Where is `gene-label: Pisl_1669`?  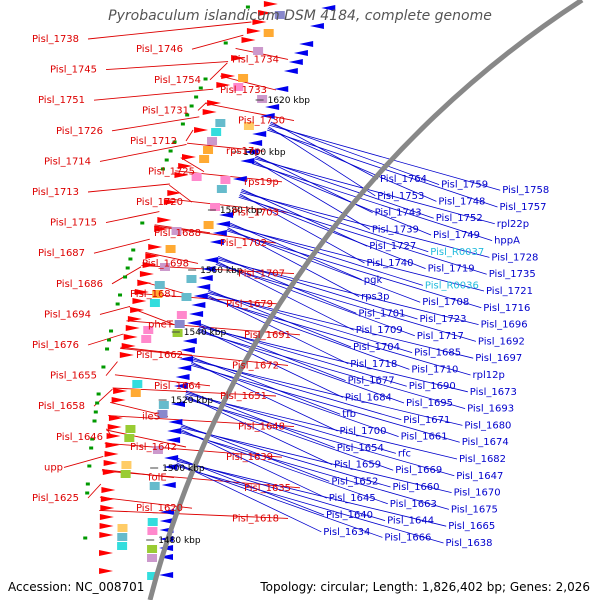 gene-label: Pisl_1669 is located at coordinates (418, 470).